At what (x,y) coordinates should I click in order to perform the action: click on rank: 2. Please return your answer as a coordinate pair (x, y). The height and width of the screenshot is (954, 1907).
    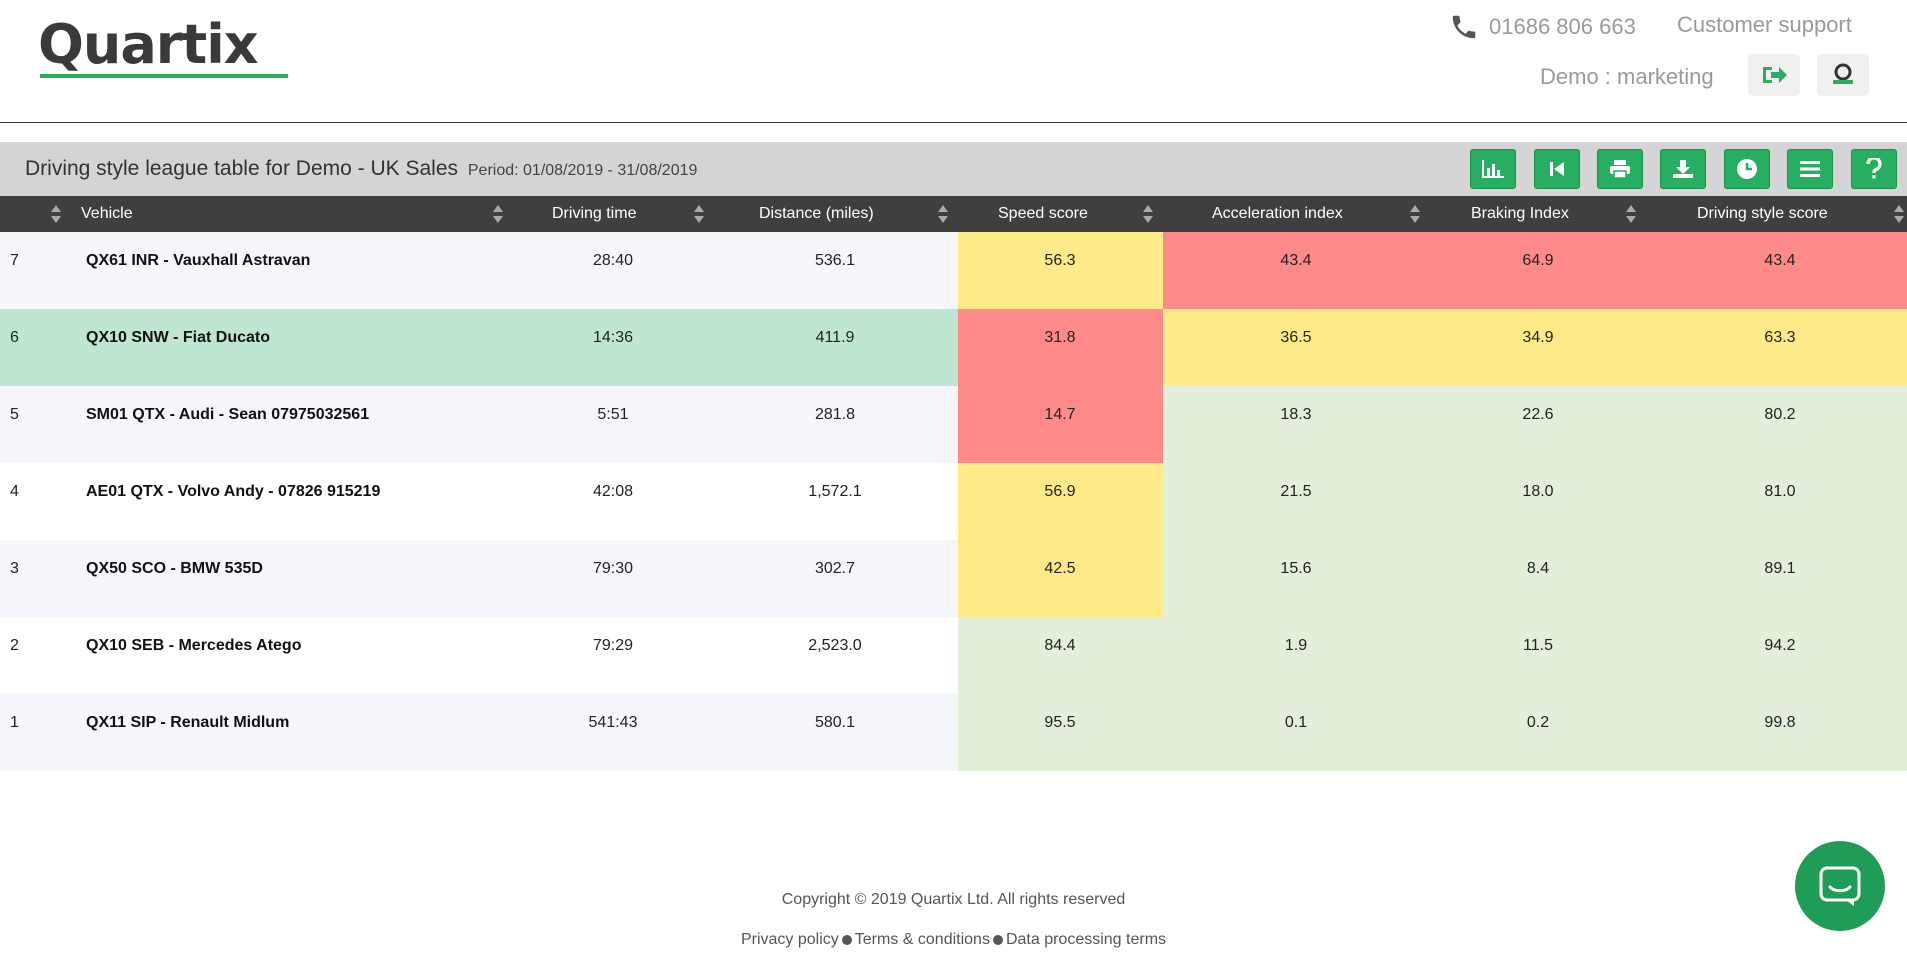
    Looking at the image, I should click on (14, 645).